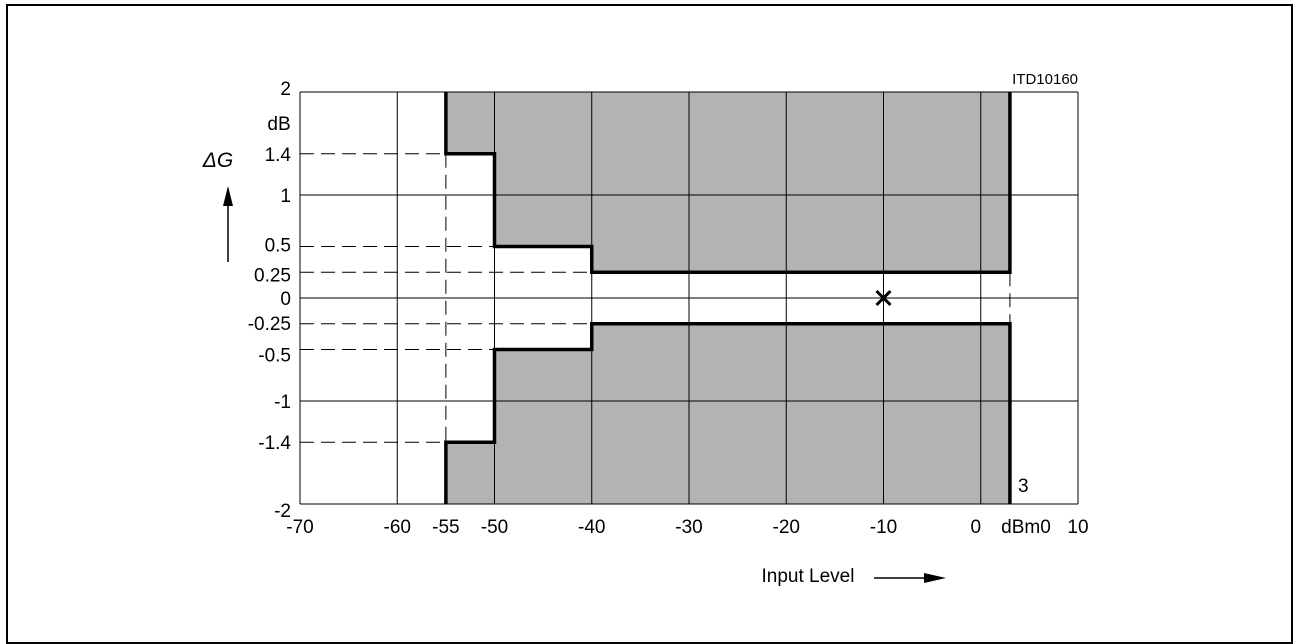 The width and height of the screenshot is (1297, 644). Describe the element at coordinates (1077, 527) in the screenshot. I see `x-tick-label: 10` at that location.